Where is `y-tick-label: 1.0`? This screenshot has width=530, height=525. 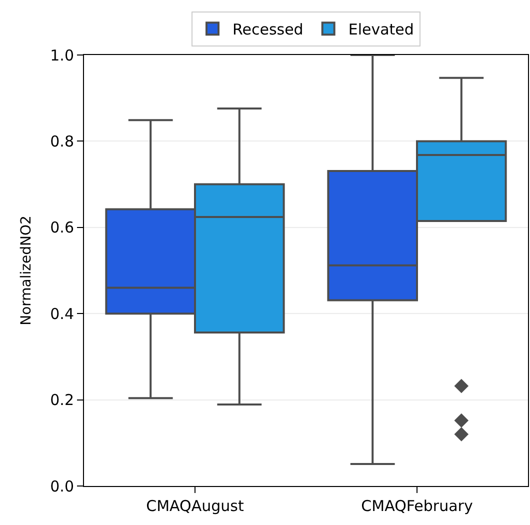
y-tick-label: 1.0 is located at coordinates (62, 55).